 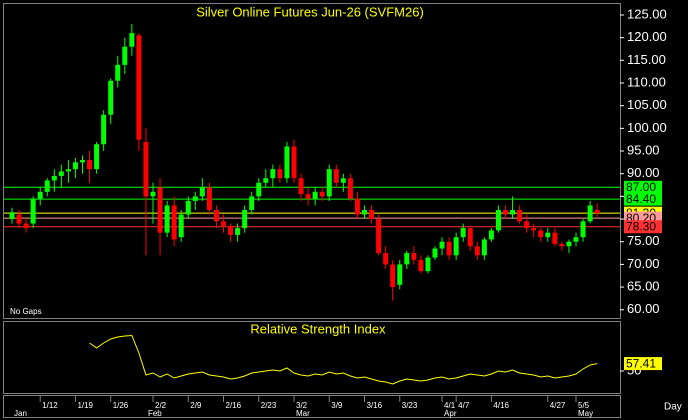 I want to click on rsi-last-label: 57.41, so click(x=641, y=363).